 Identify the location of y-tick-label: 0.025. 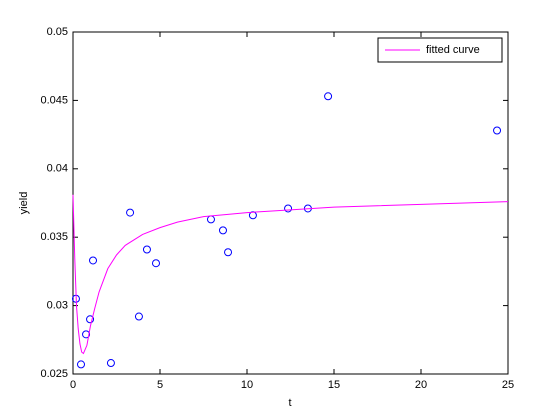
(54, 374).